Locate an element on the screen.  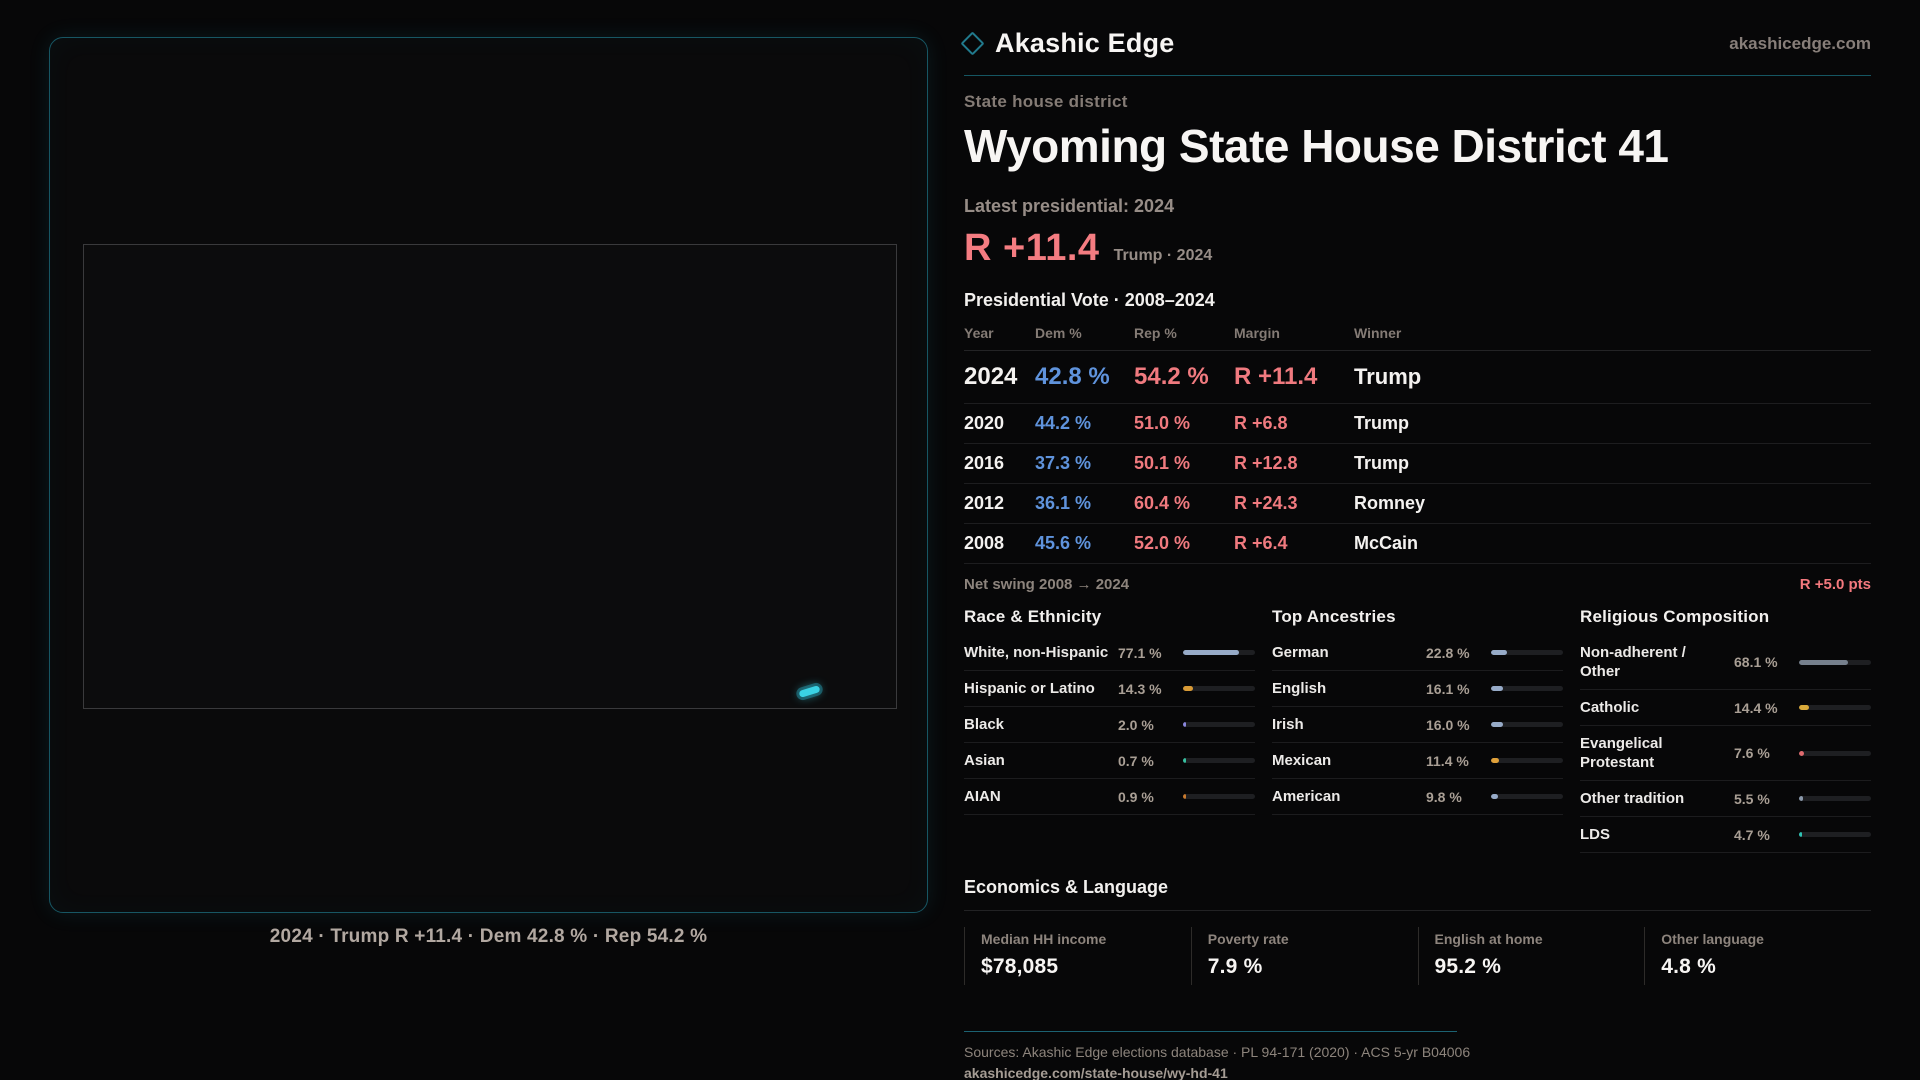
stat-label: Poverty rate is located at coordinates (1248, 939).